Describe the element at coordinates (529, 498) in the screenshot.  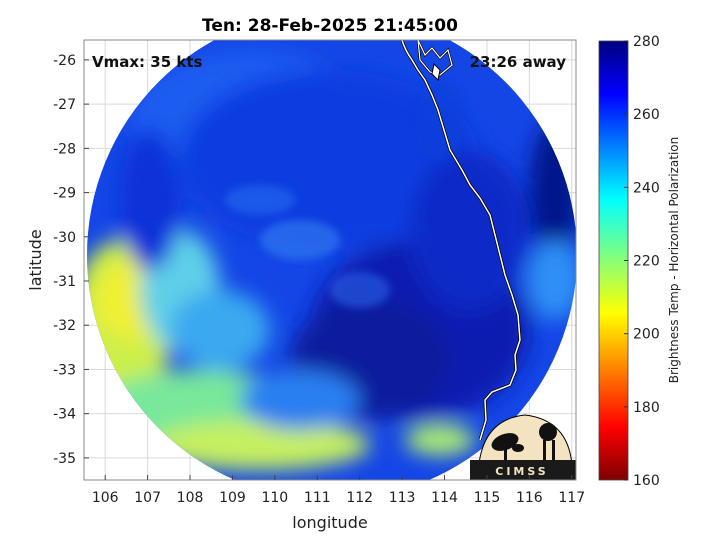
I see `x-tick-label: 116` at that location.